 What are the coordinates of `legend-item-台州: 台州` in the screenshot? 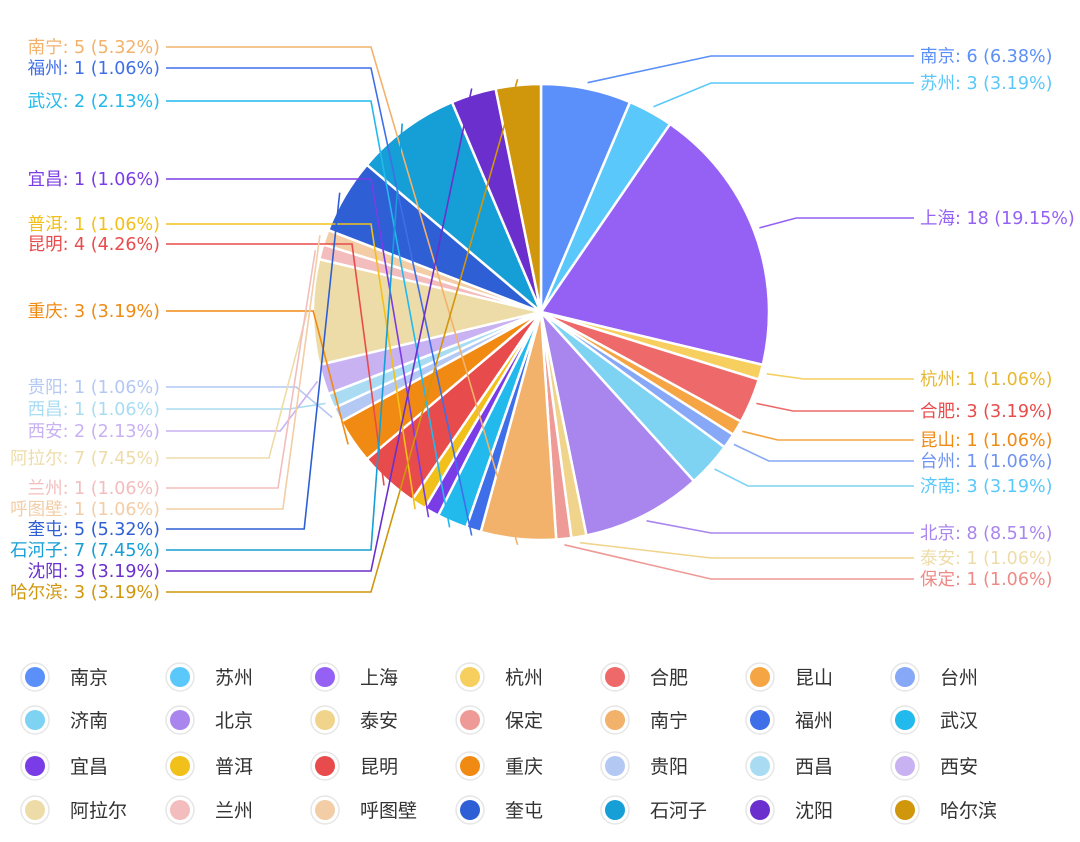 It's located at (934, 677).